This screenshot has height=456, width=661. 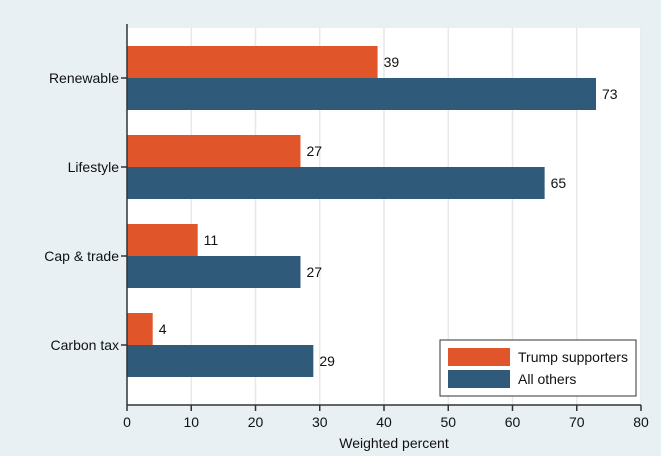 What do you see at coordinates (94, 167) in the screenshot?
I see `y-category-label: Lifestyle` at bounding box center [94, 167].